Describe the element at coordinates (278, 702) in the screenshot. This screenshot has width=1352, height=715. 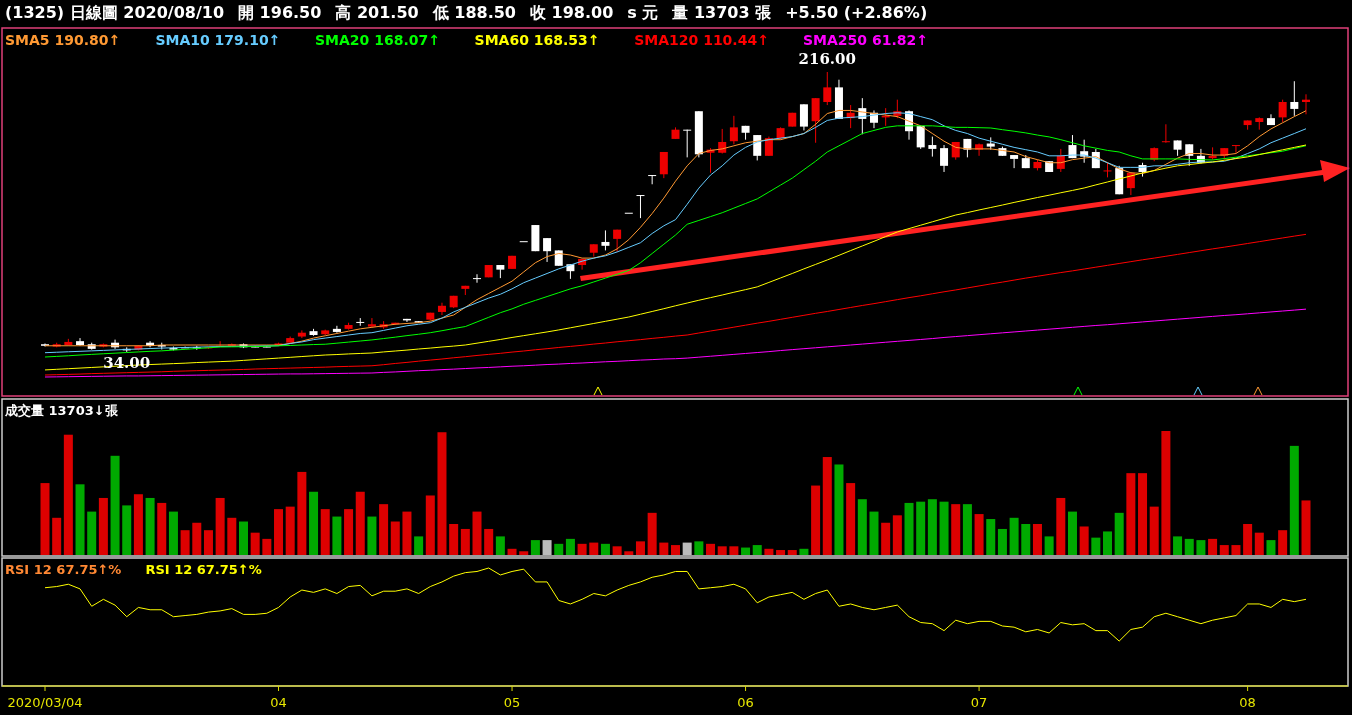
I see `x-tick-label: 04` at that location.